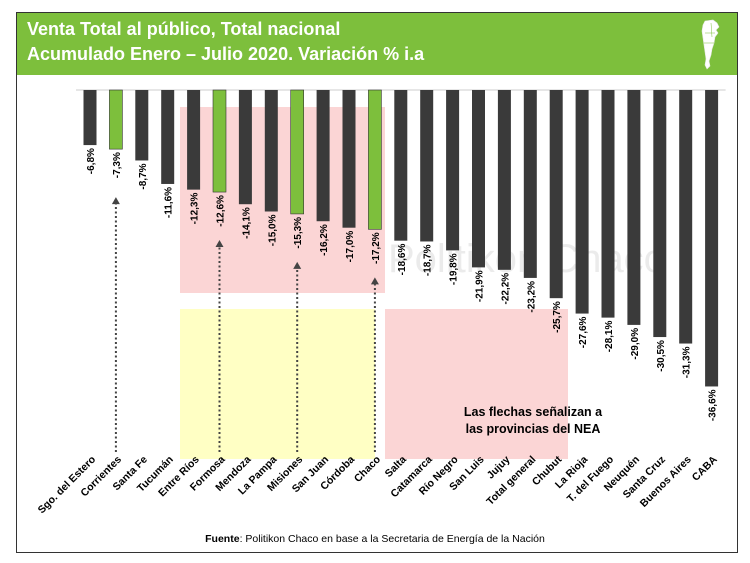  Describe the element at coordinates (713, 405) in the screenshot. I see `value-label-caba: -36,6%` at that location.